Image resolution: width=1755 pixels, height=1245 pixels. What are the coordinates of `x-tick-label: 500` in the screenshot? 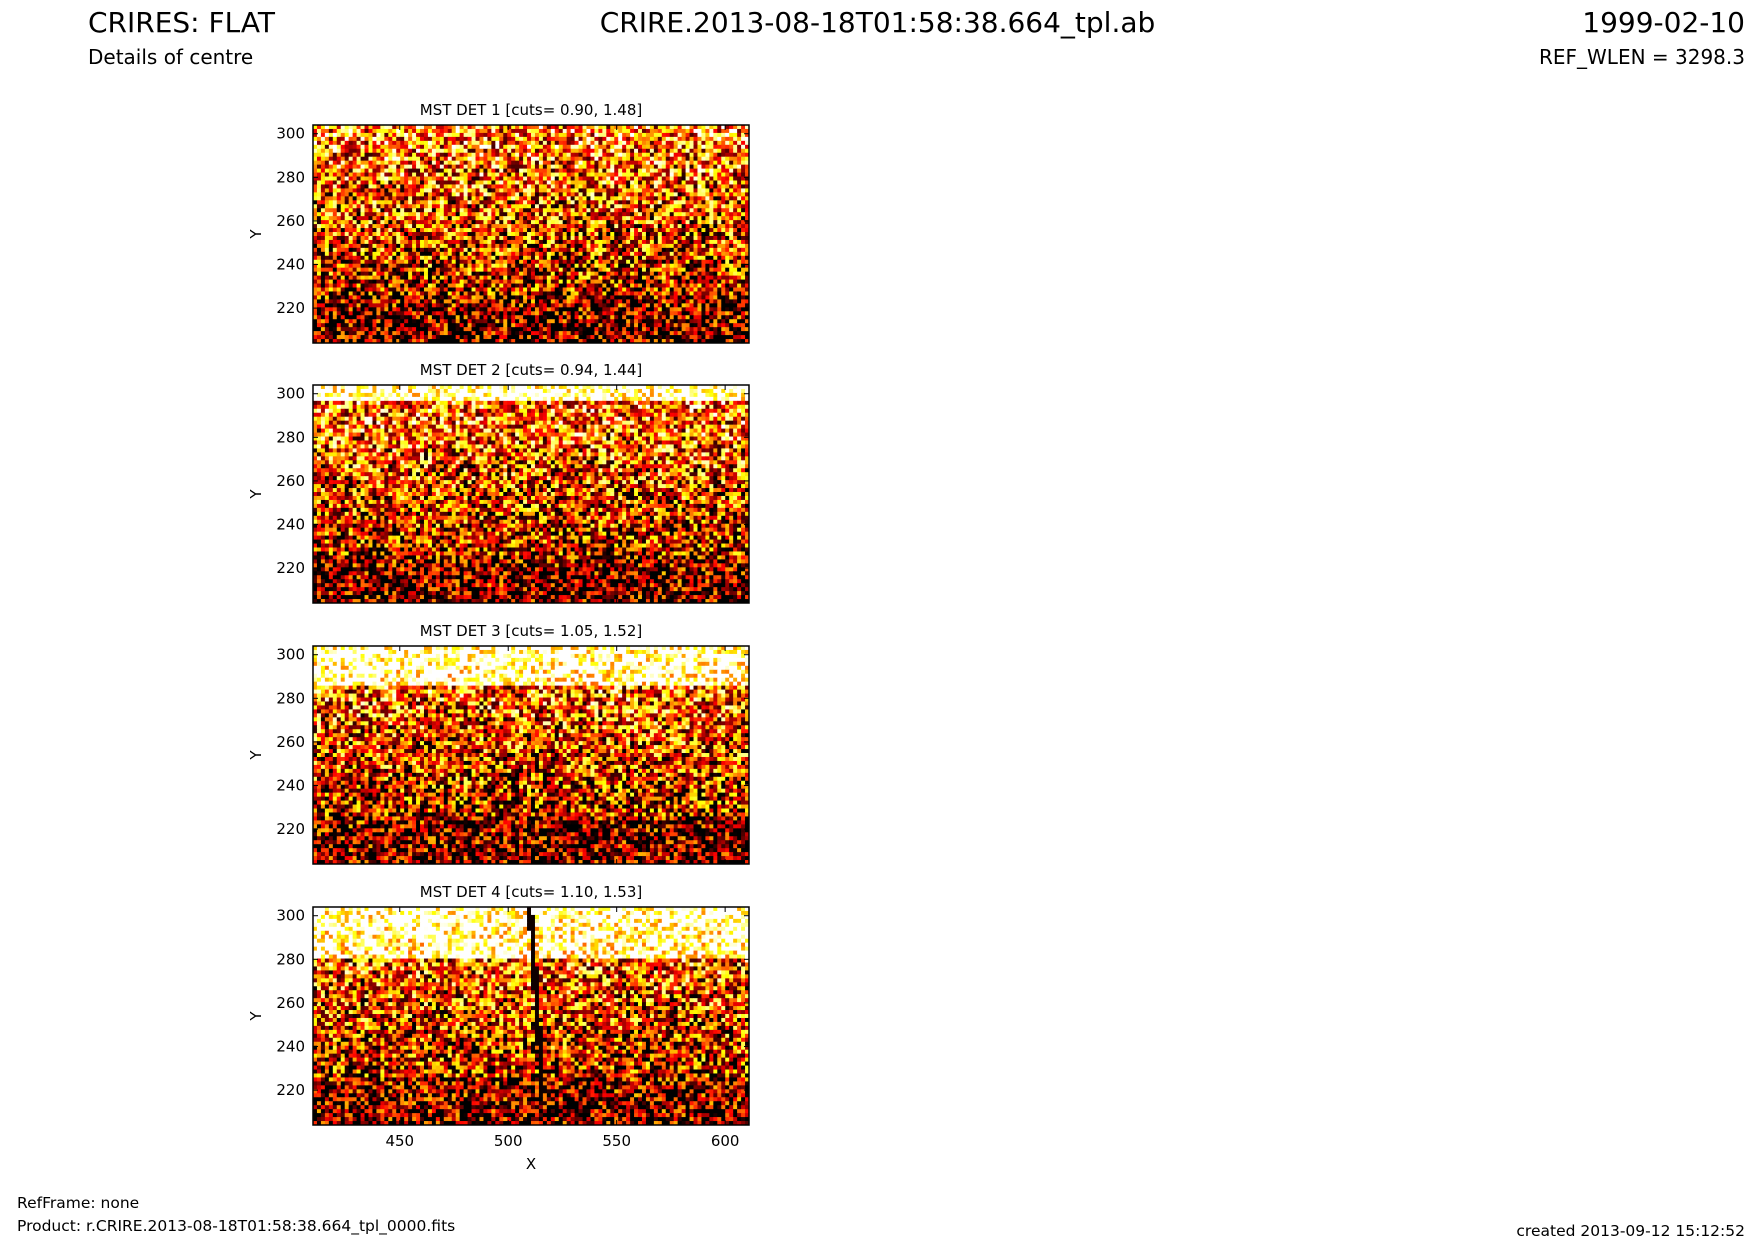 It's located at (508, 1141).